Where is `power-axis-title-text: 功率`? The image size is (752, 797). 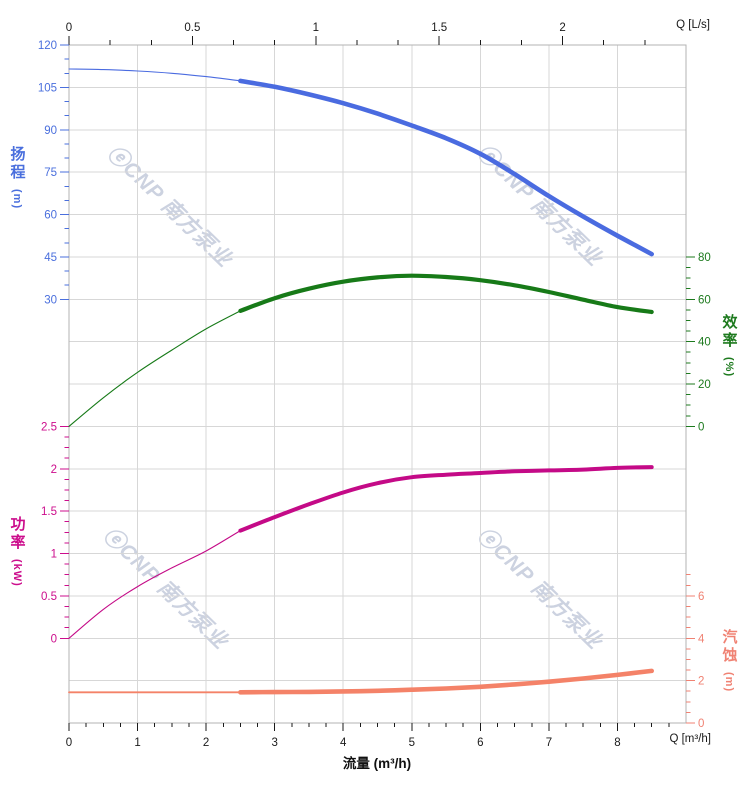
power-axis-title-text: 功率 is located at coordinates (17, 534).